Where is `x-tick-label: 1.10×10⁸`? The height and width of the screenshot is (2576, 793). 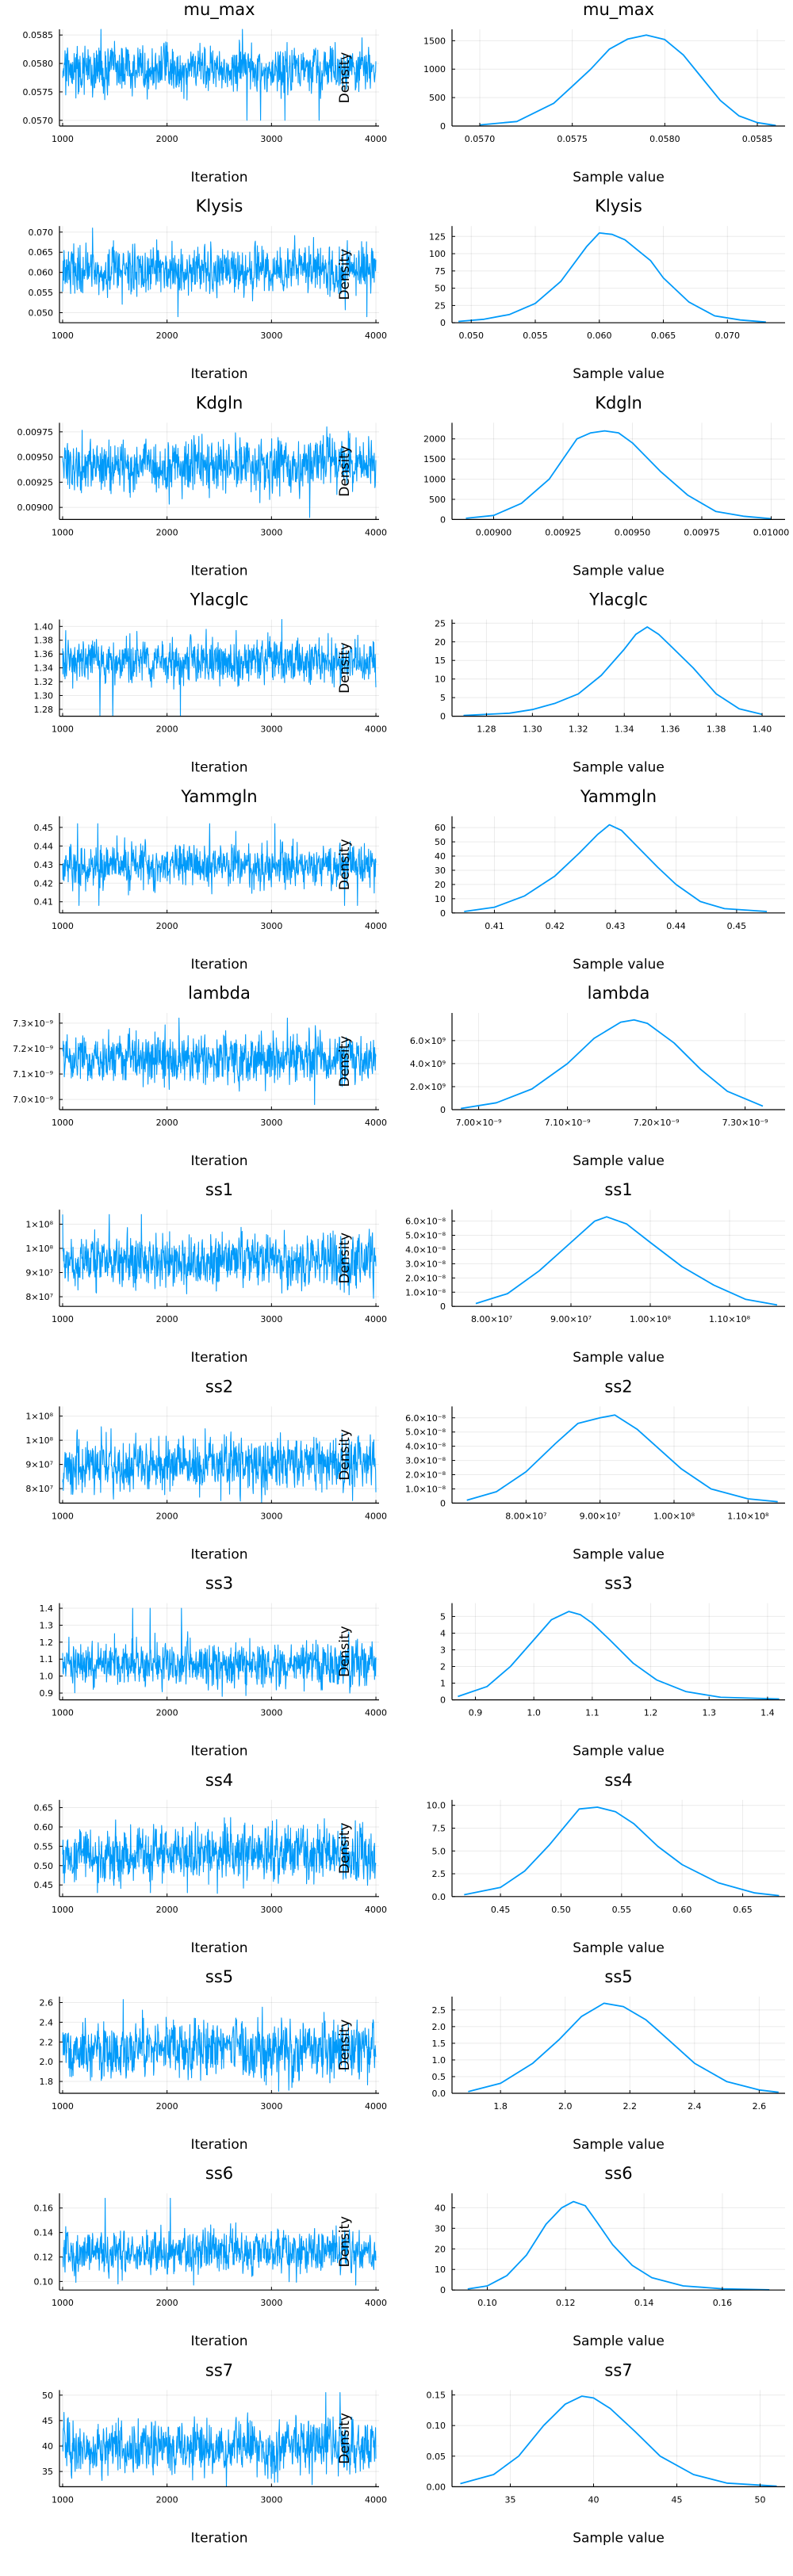 x-tick-label: 1.10×10⁸ is located at coordinates (748, 1516).